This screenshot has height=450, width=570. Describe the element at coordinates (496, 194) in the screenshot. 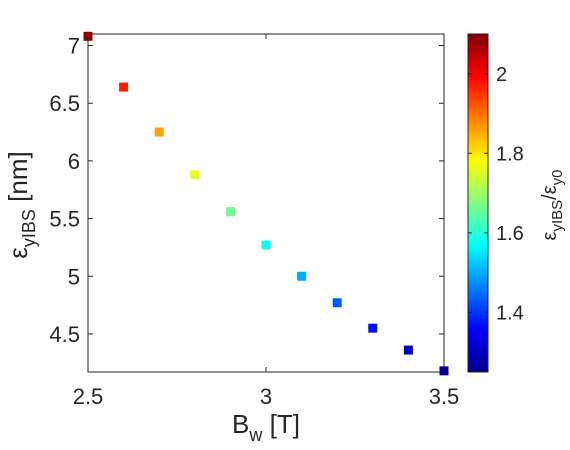

I see `colorbar-ticks: 1.4 1.6 1.8 2` at that location.